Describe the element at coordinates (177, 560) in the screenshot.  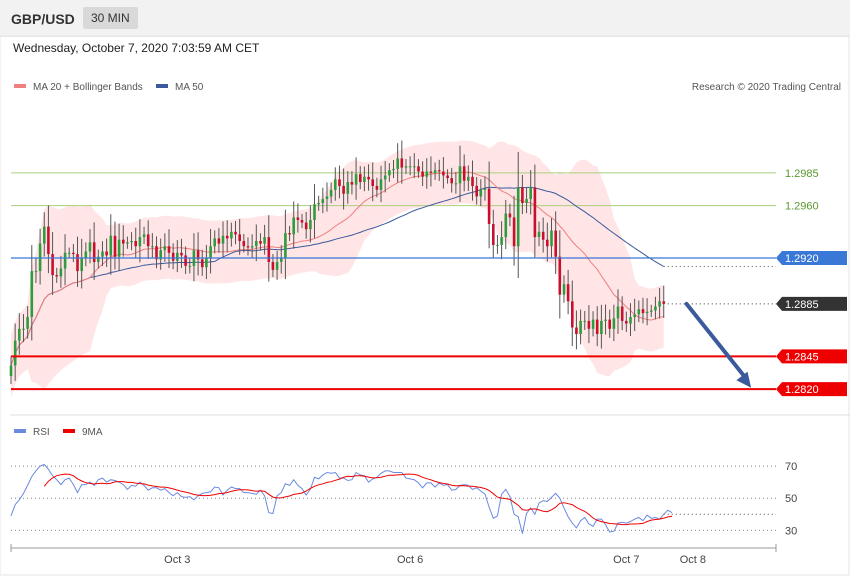
I see `time-tick: Oct 3` at that location.